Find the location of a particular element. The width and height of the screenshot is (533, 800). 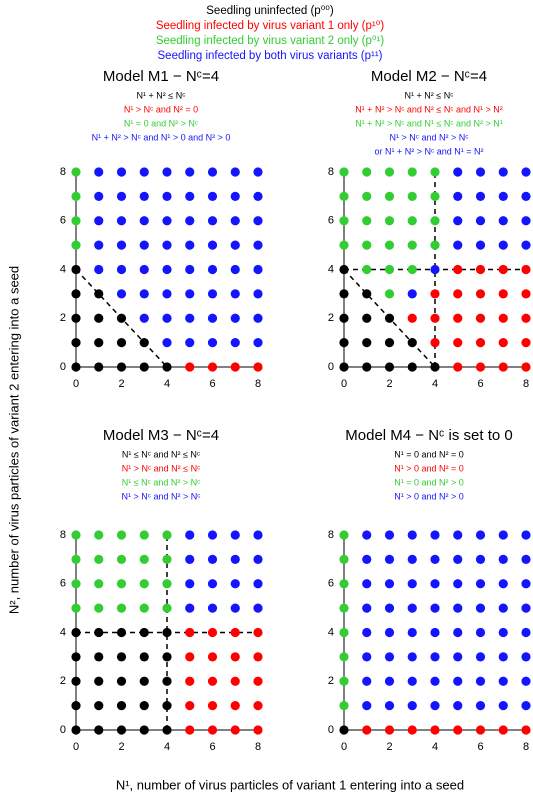

condition: N¹ = 0 and N² > Nᶜ is located at coordinates (161, 123).